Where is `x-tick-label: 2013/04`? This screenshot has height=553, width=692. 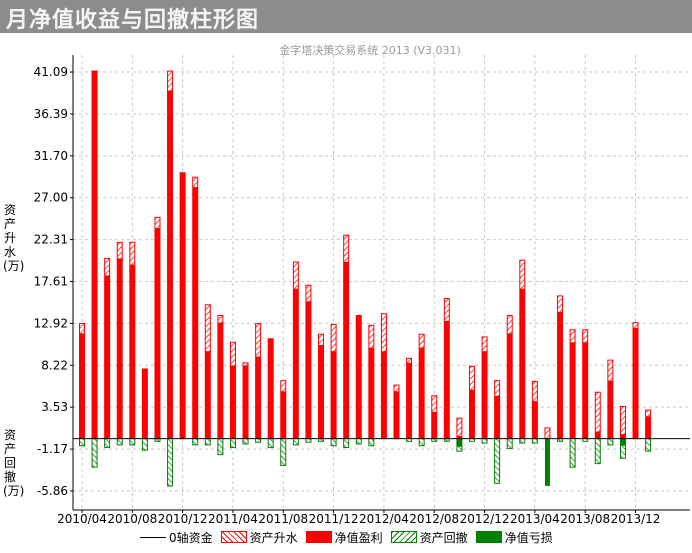
x-tick-label: 2013/04 is located at coordinates (535, 519).